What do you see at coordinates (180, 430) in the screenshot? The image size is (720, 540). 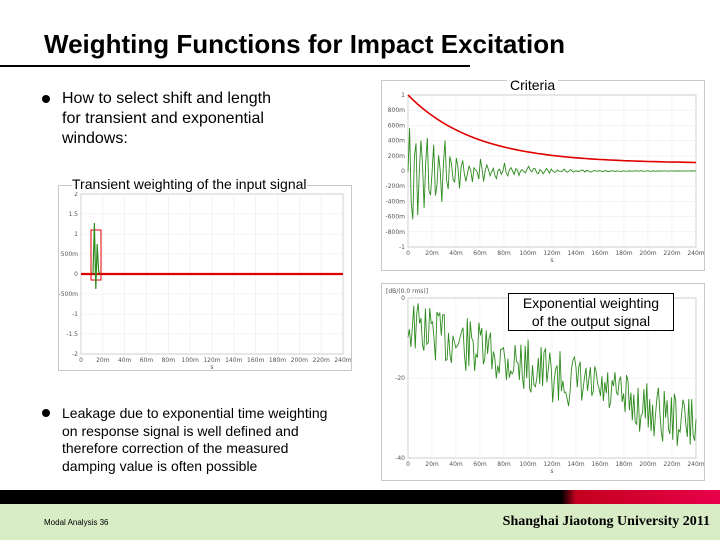 I see `bullet2-line: on response signal is well defined and` at bounding box center [180, 430].